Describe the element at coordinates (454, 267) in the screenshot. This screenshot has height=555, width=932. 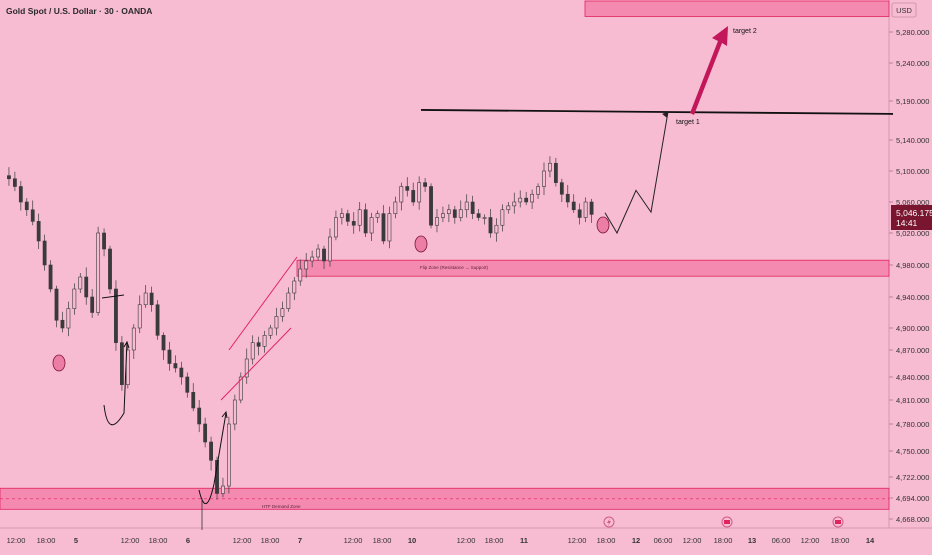
I see `flip-zone-label: Flip Zone (Resistance → Support)` at that location.